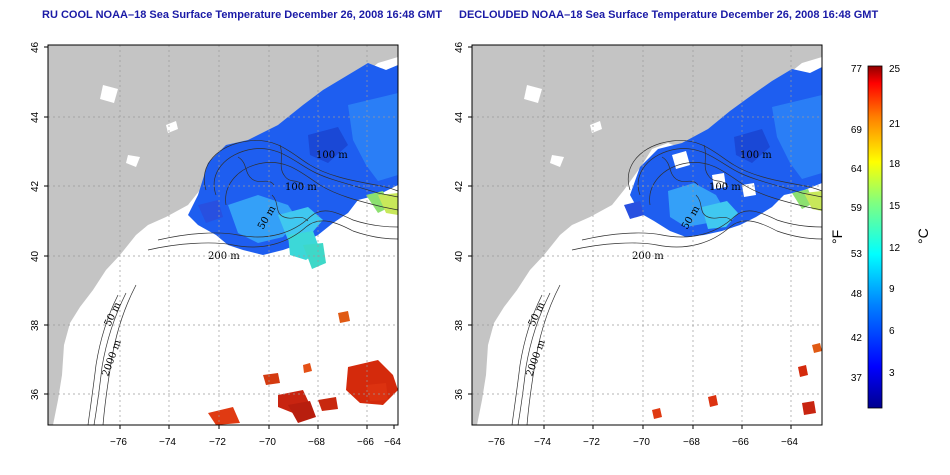 Image resolution: width=950 pixels, height=475 pixels. Describe the element at coordinates (167, 442) in the screenshot. I see `left-lon-tick-label: −74` at that location.